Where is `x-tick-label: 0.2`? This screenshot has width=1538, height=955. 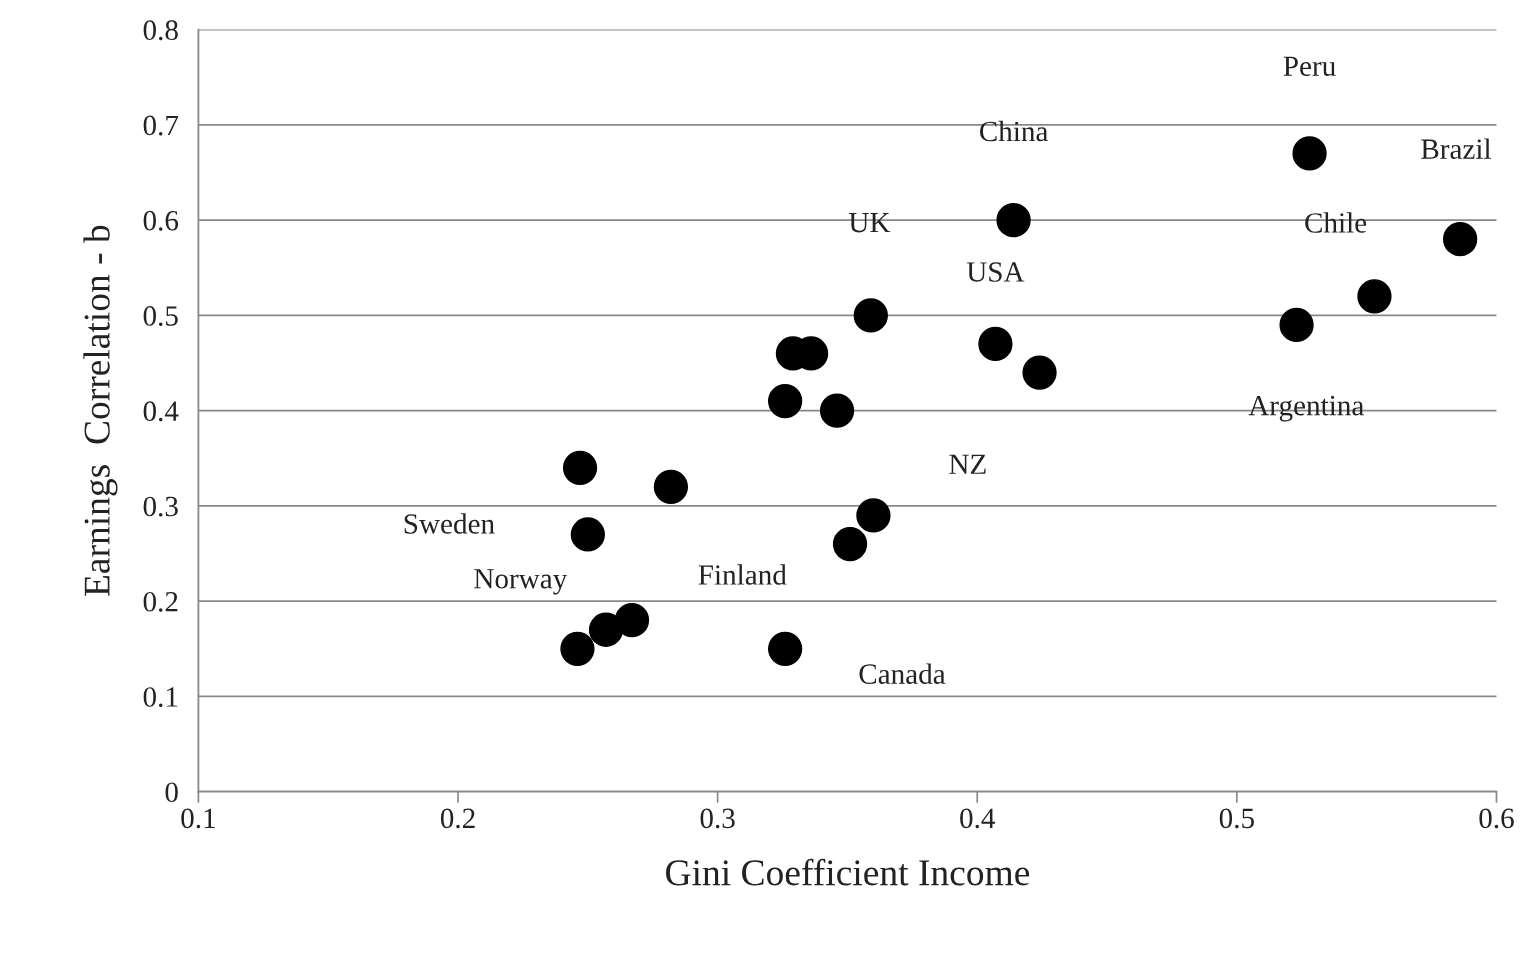 x-tick-label: 0.2 is located at coordinates (457, 818).